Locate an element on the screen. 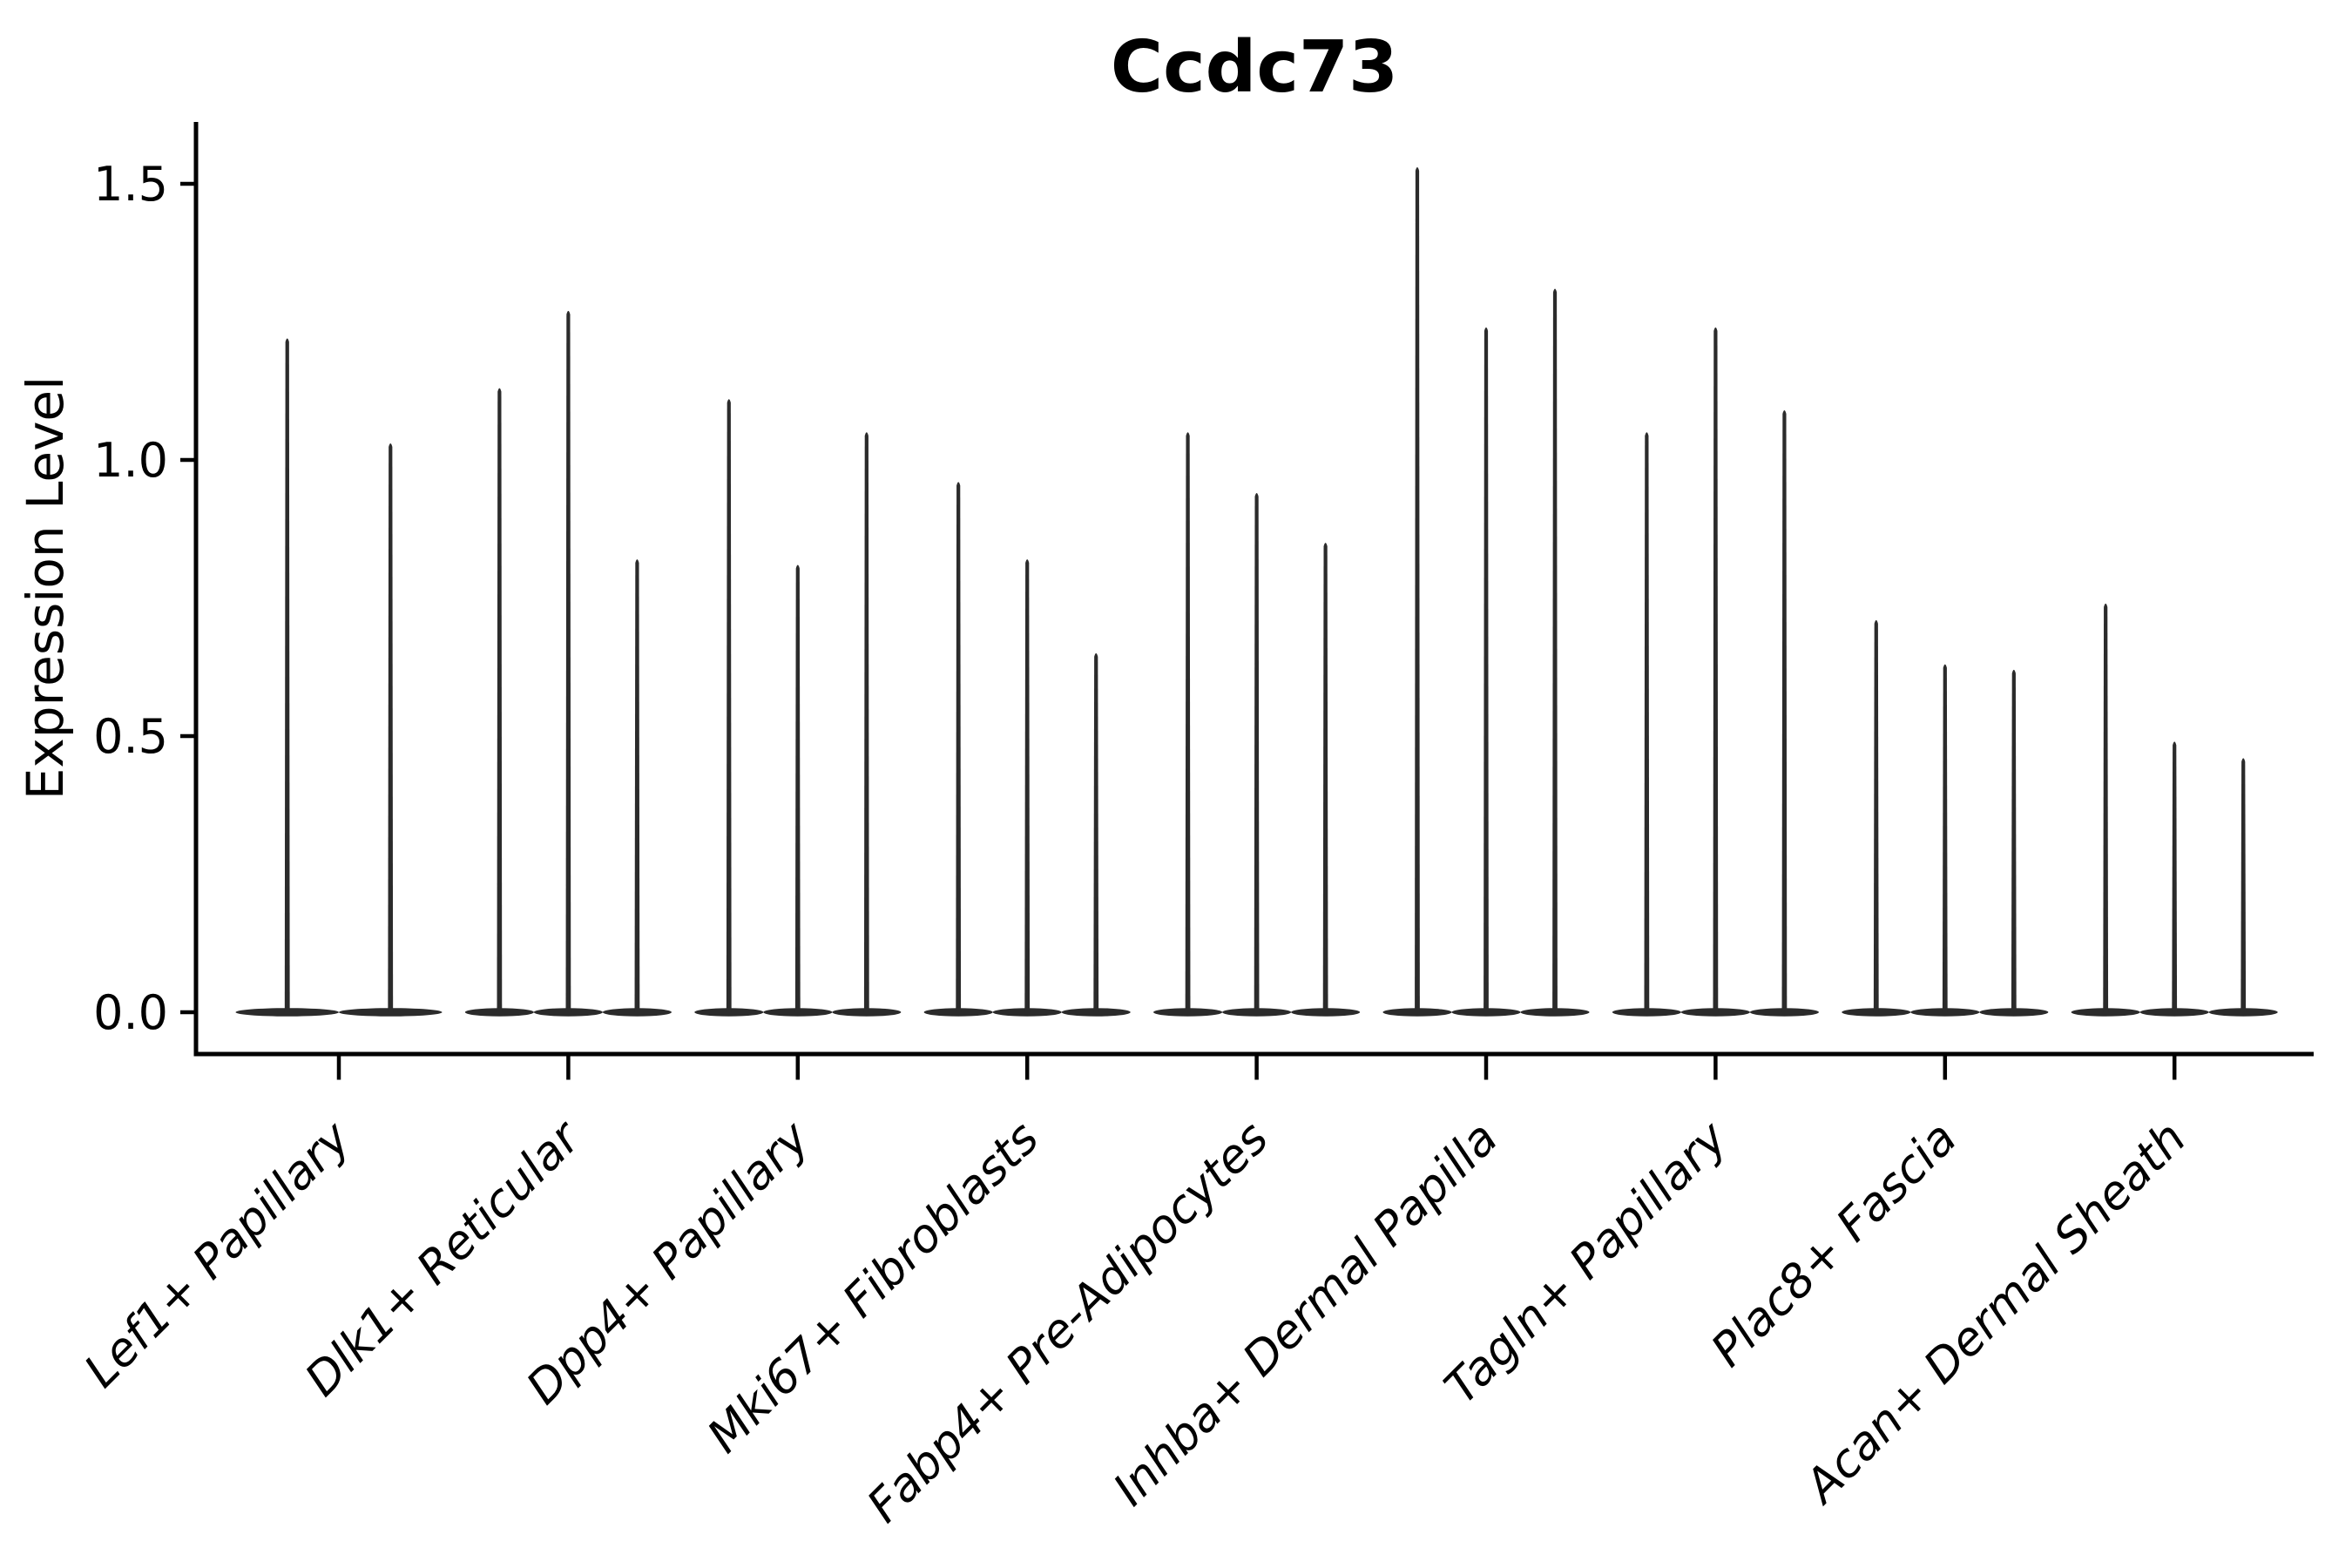  y-tick-label: 1.0 is located at coordinates (130, 460).